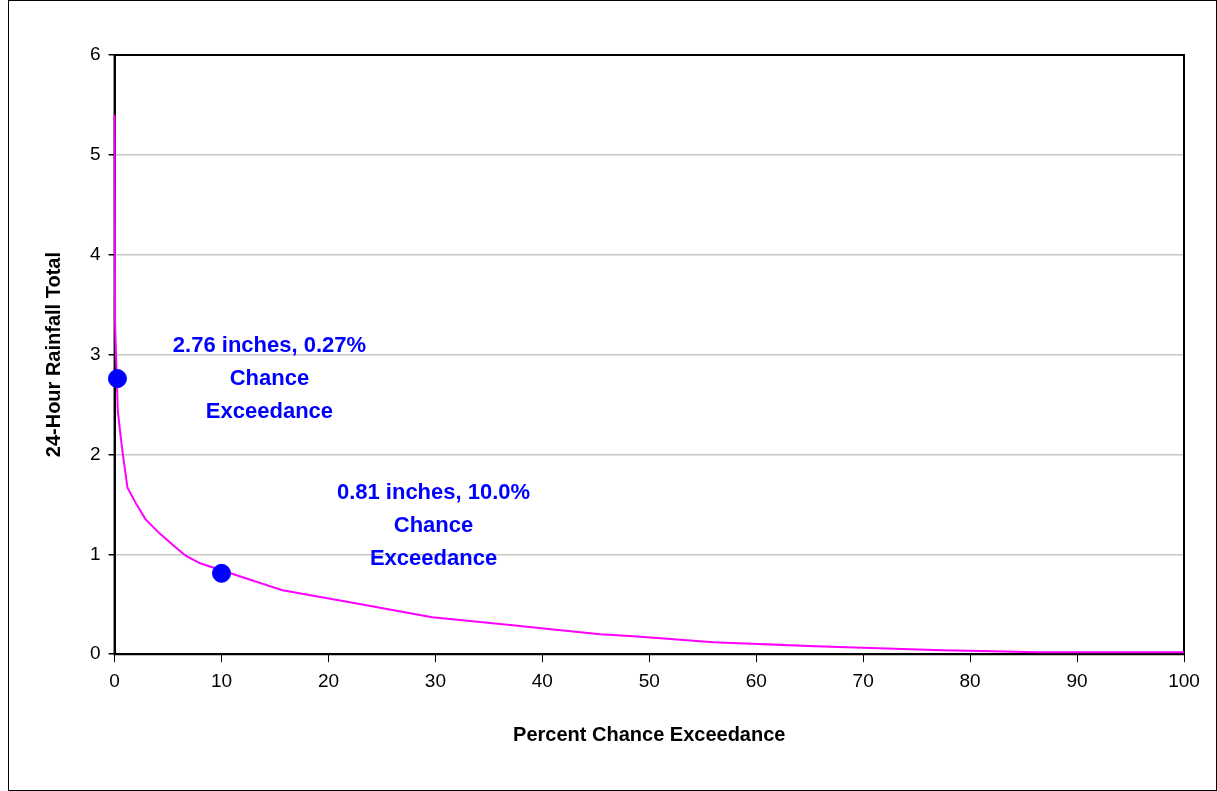  What do you see at coordinates (1184, 680) in the screenshot?
I see `x-tick-label: 100` at bounding box center [1184, 680].